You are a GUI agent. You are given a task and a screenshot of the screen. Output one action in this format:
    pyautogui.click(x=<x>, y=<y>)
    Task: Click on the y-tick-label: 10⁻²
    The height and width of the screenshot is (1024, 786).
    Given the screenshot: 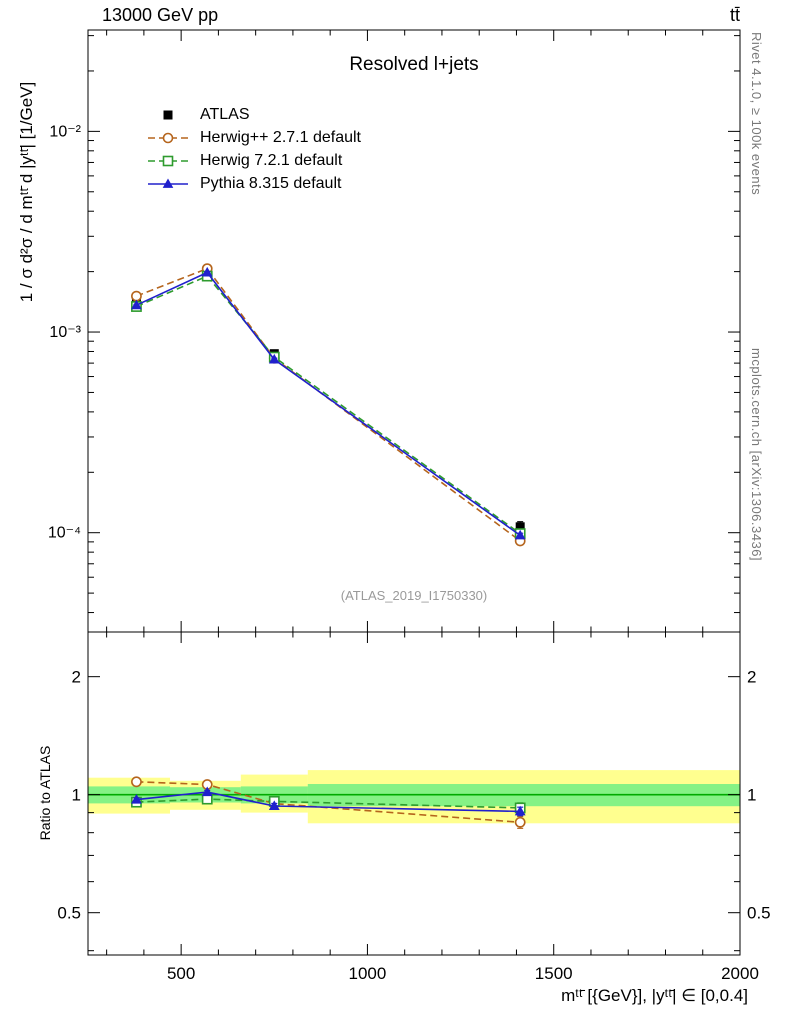 What is the action you would take?
    pyautogui.click(x=65, y=131)
    